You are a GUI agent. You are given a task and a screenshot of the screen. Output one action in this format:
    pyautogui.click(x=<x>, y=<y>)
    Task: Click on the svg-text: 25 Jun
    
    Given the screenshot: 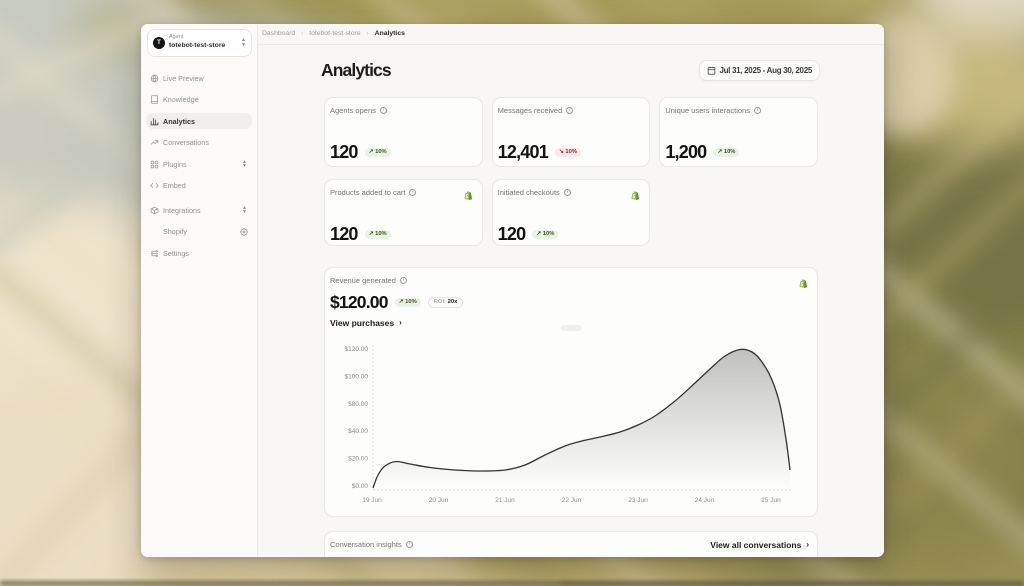 What is the action you would take?
    pyautogui.click(x=771, y=500)
    